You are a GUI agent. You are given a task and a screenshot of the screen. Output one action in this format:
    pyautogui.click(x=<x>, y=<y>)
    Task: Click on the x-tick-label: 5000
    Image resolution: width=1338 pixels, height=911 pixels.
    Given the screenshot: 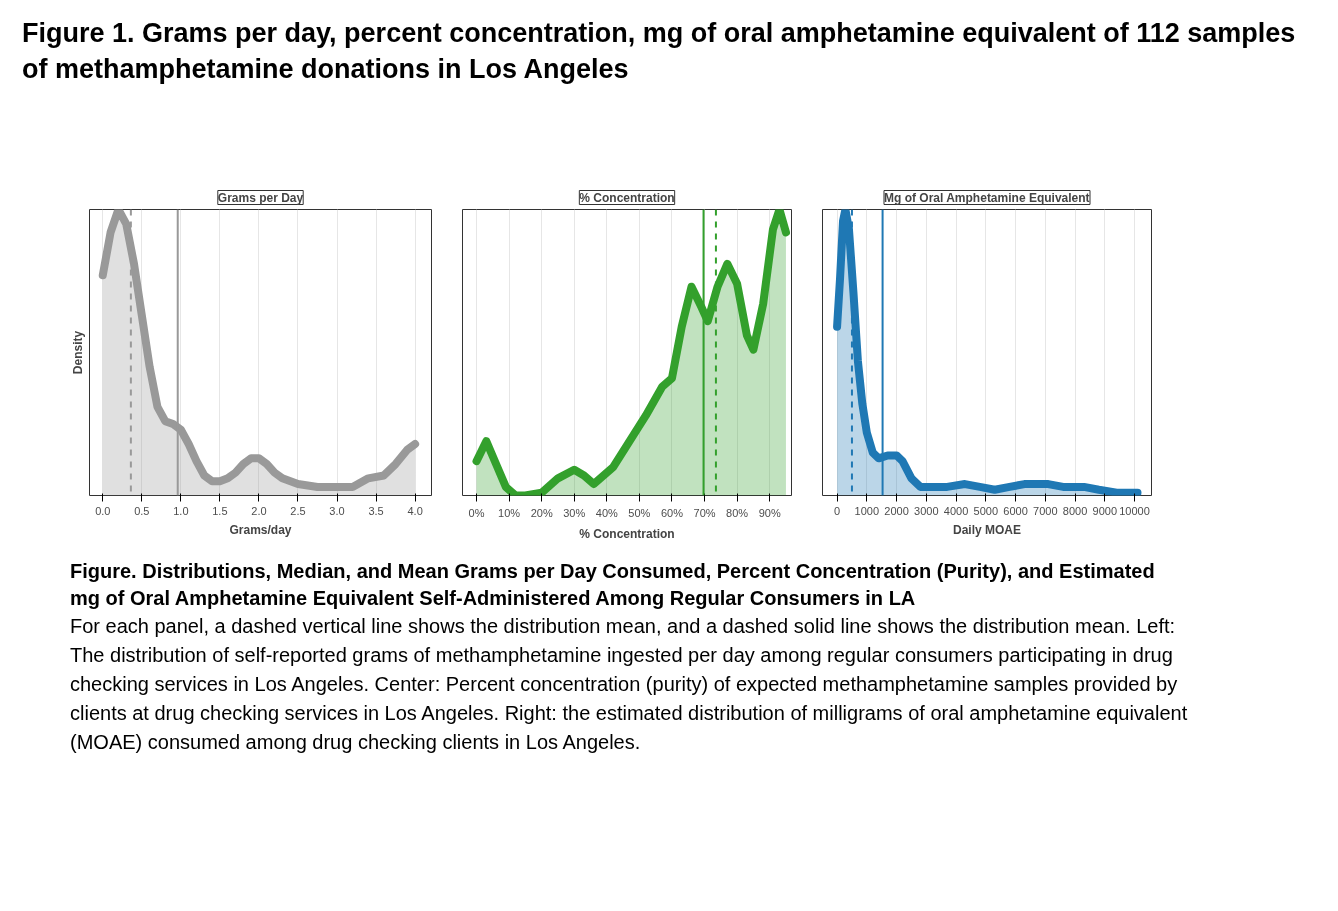 What is the action you would take?
    pyautogui.click(x=986, y=510)
    